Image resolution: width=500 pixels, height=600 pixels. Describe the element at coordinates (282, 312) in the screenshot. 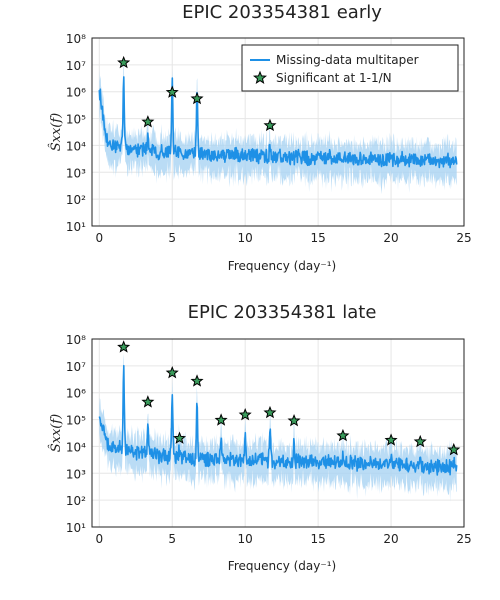

I see `chart-title: EPIC 203354381 late` at that location.